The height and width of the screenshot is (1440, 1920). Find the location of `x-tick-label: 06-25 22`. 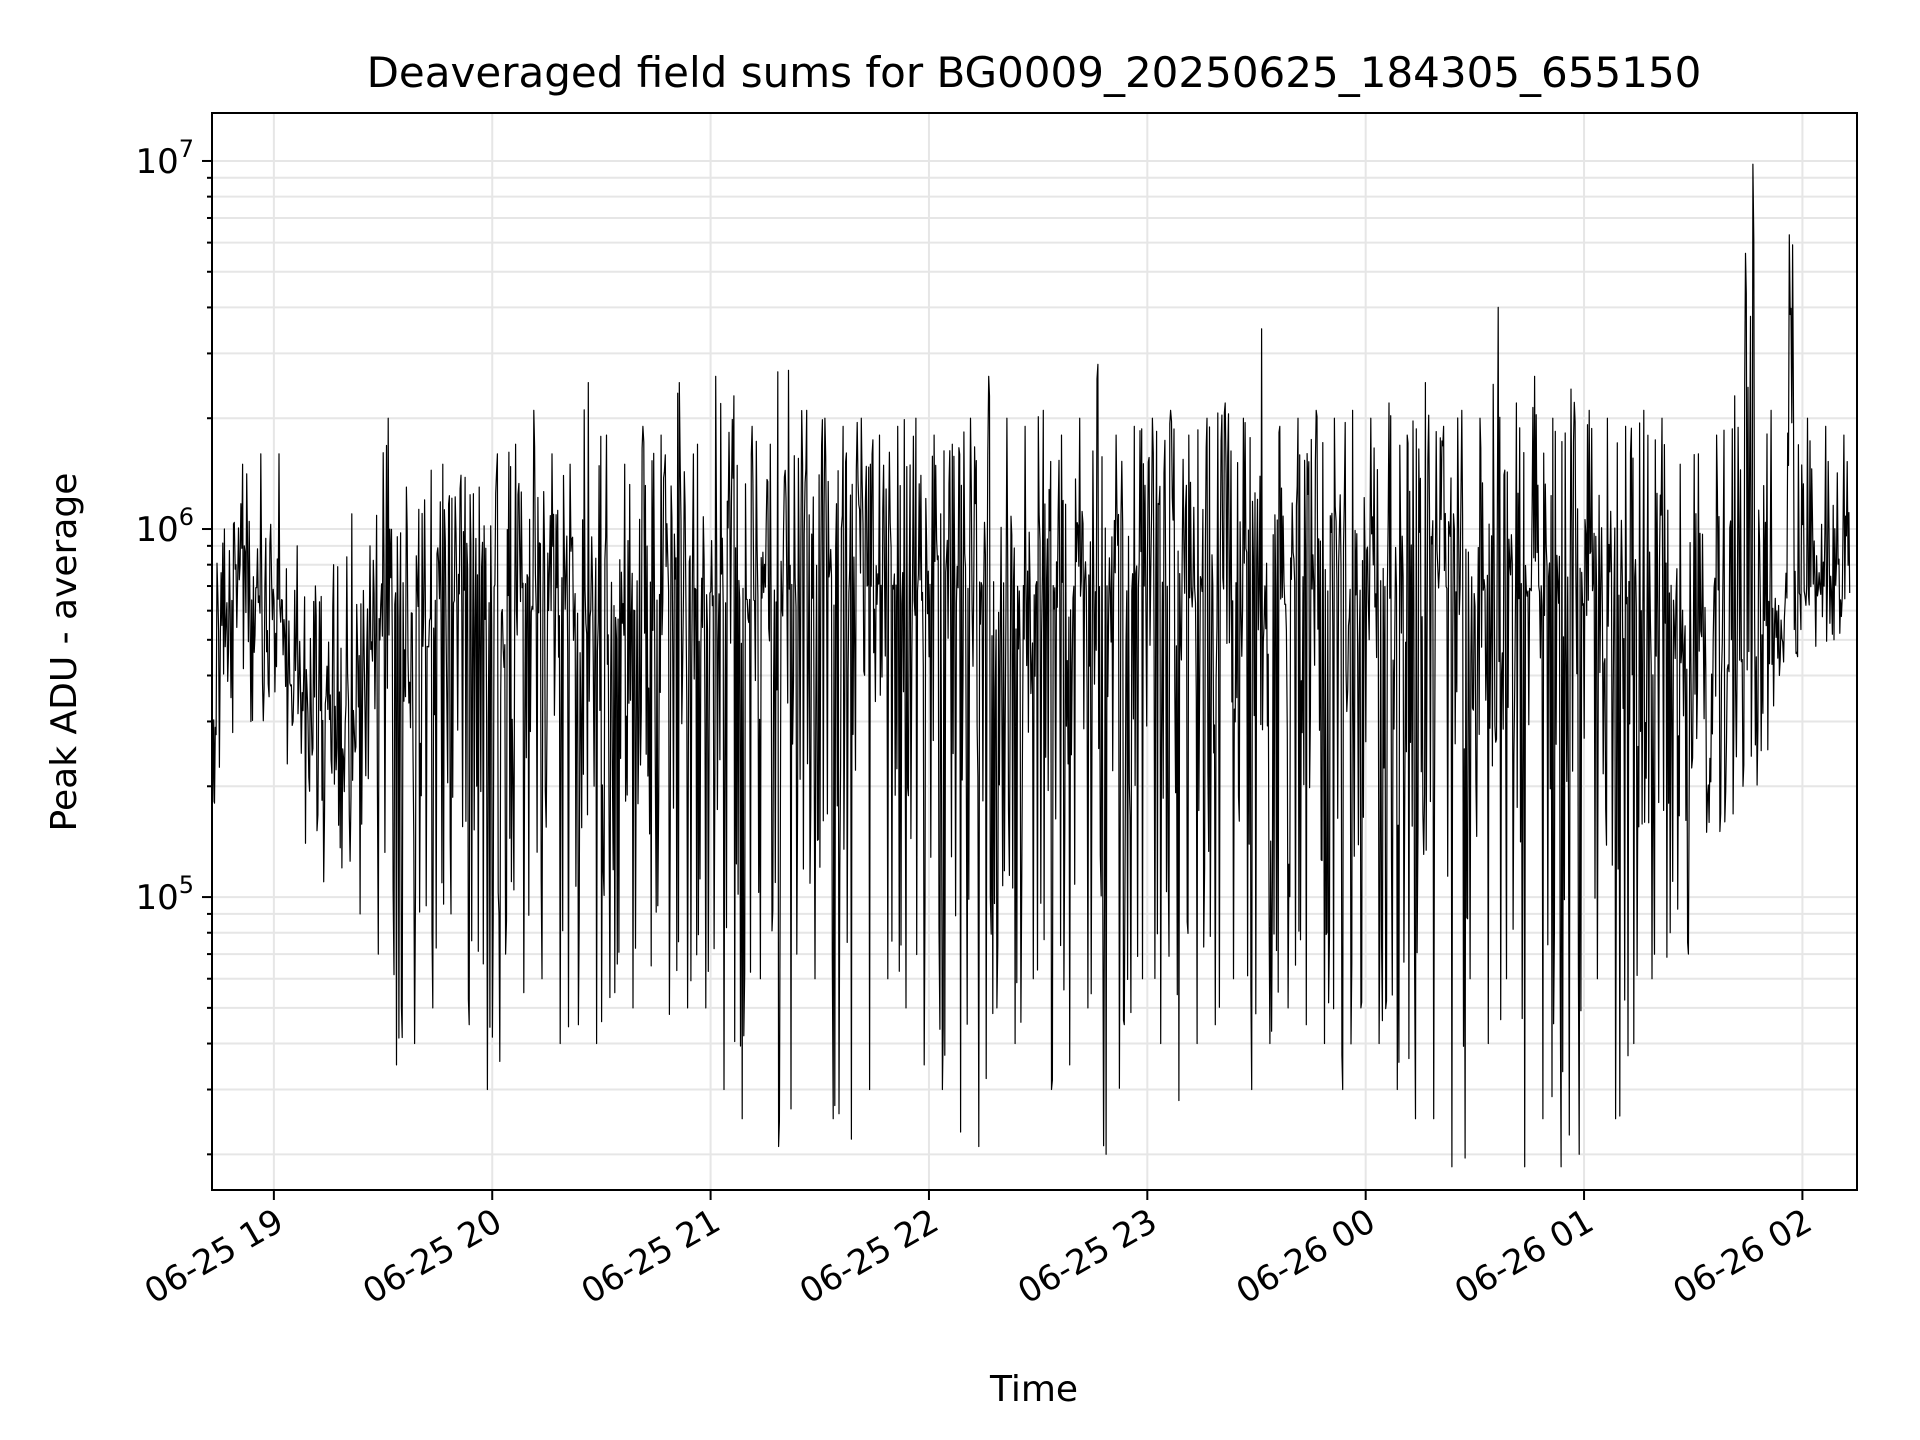

x-tick-label: 06-25 22 is located at coordinates (869, 1256).